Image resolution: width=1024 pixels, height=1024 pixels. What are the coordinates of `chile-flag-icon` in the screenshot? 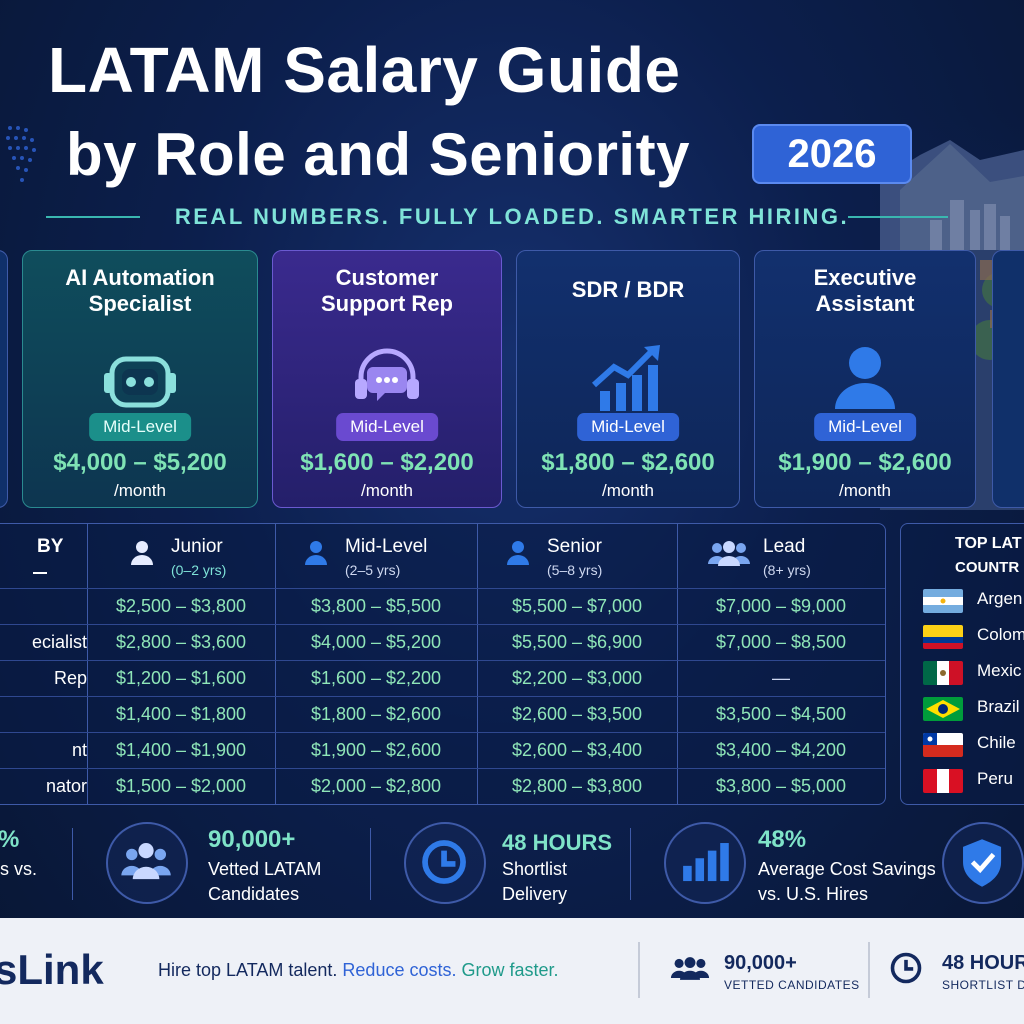 It's located at (943, 745).